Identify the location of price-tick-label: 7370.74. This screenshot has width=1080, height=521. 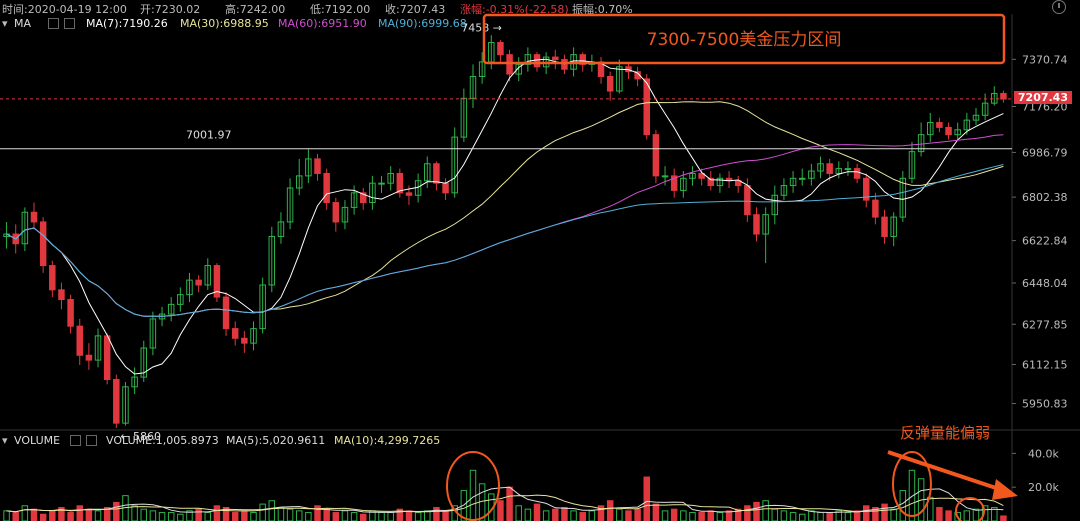
(1045, 59).